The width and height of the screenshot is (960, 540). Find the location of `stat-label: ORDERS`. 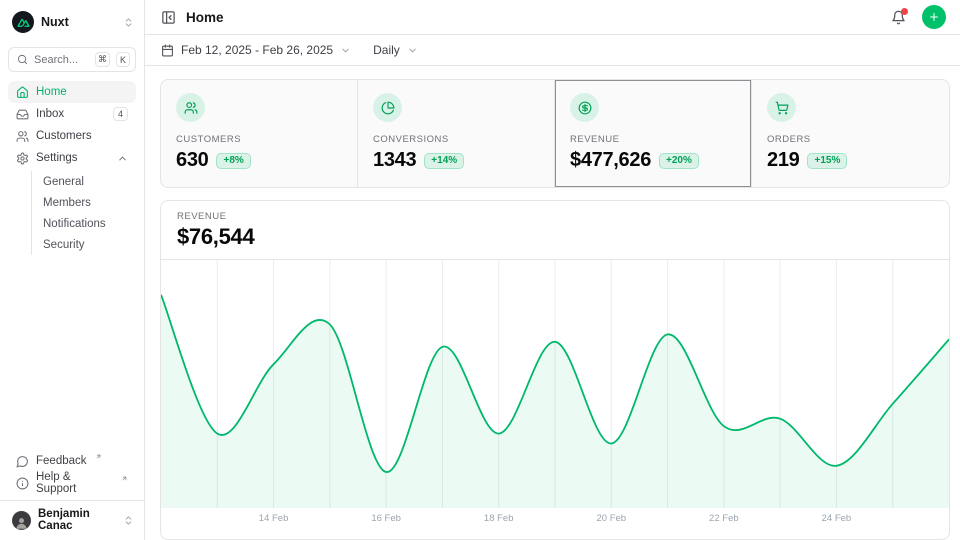

stat-label: ORDERS is located at coordinates (789, 139).